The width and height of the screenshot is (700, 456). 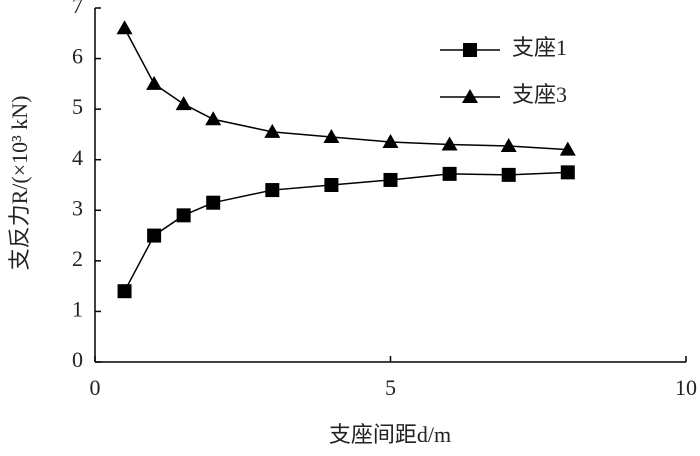 I want to click on y-tick-label: 2, so click(x=77, y=258).